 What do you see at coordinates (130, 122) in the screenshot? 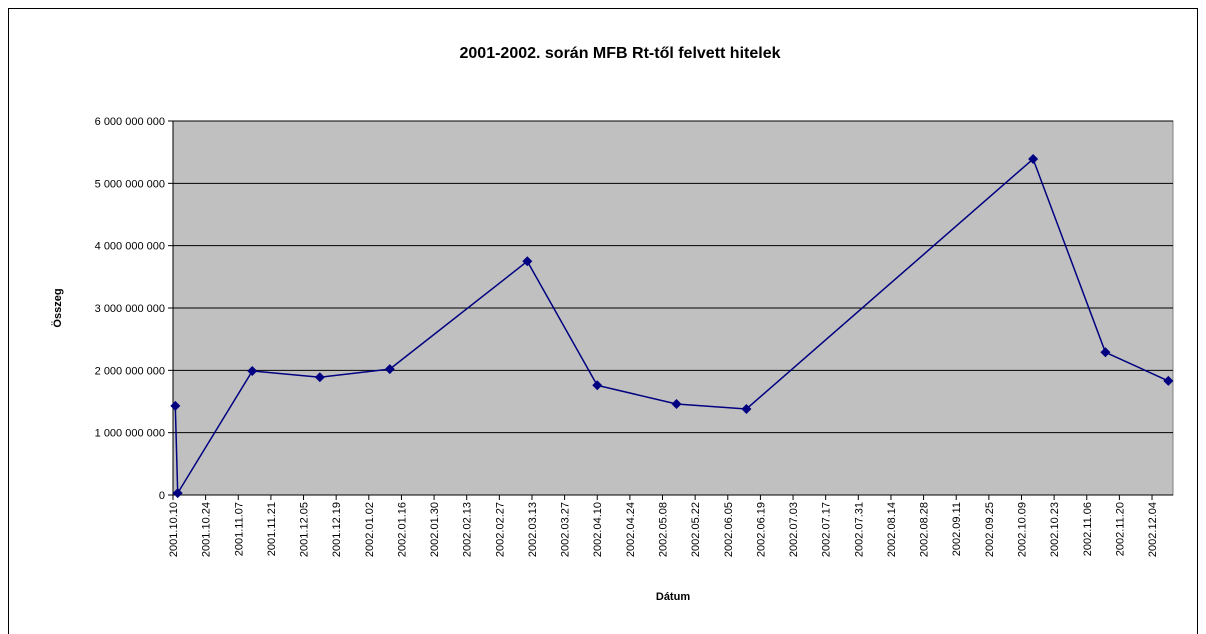
I see `y-tick-label: 6 000 000 000` at bounding box center [130, 122].